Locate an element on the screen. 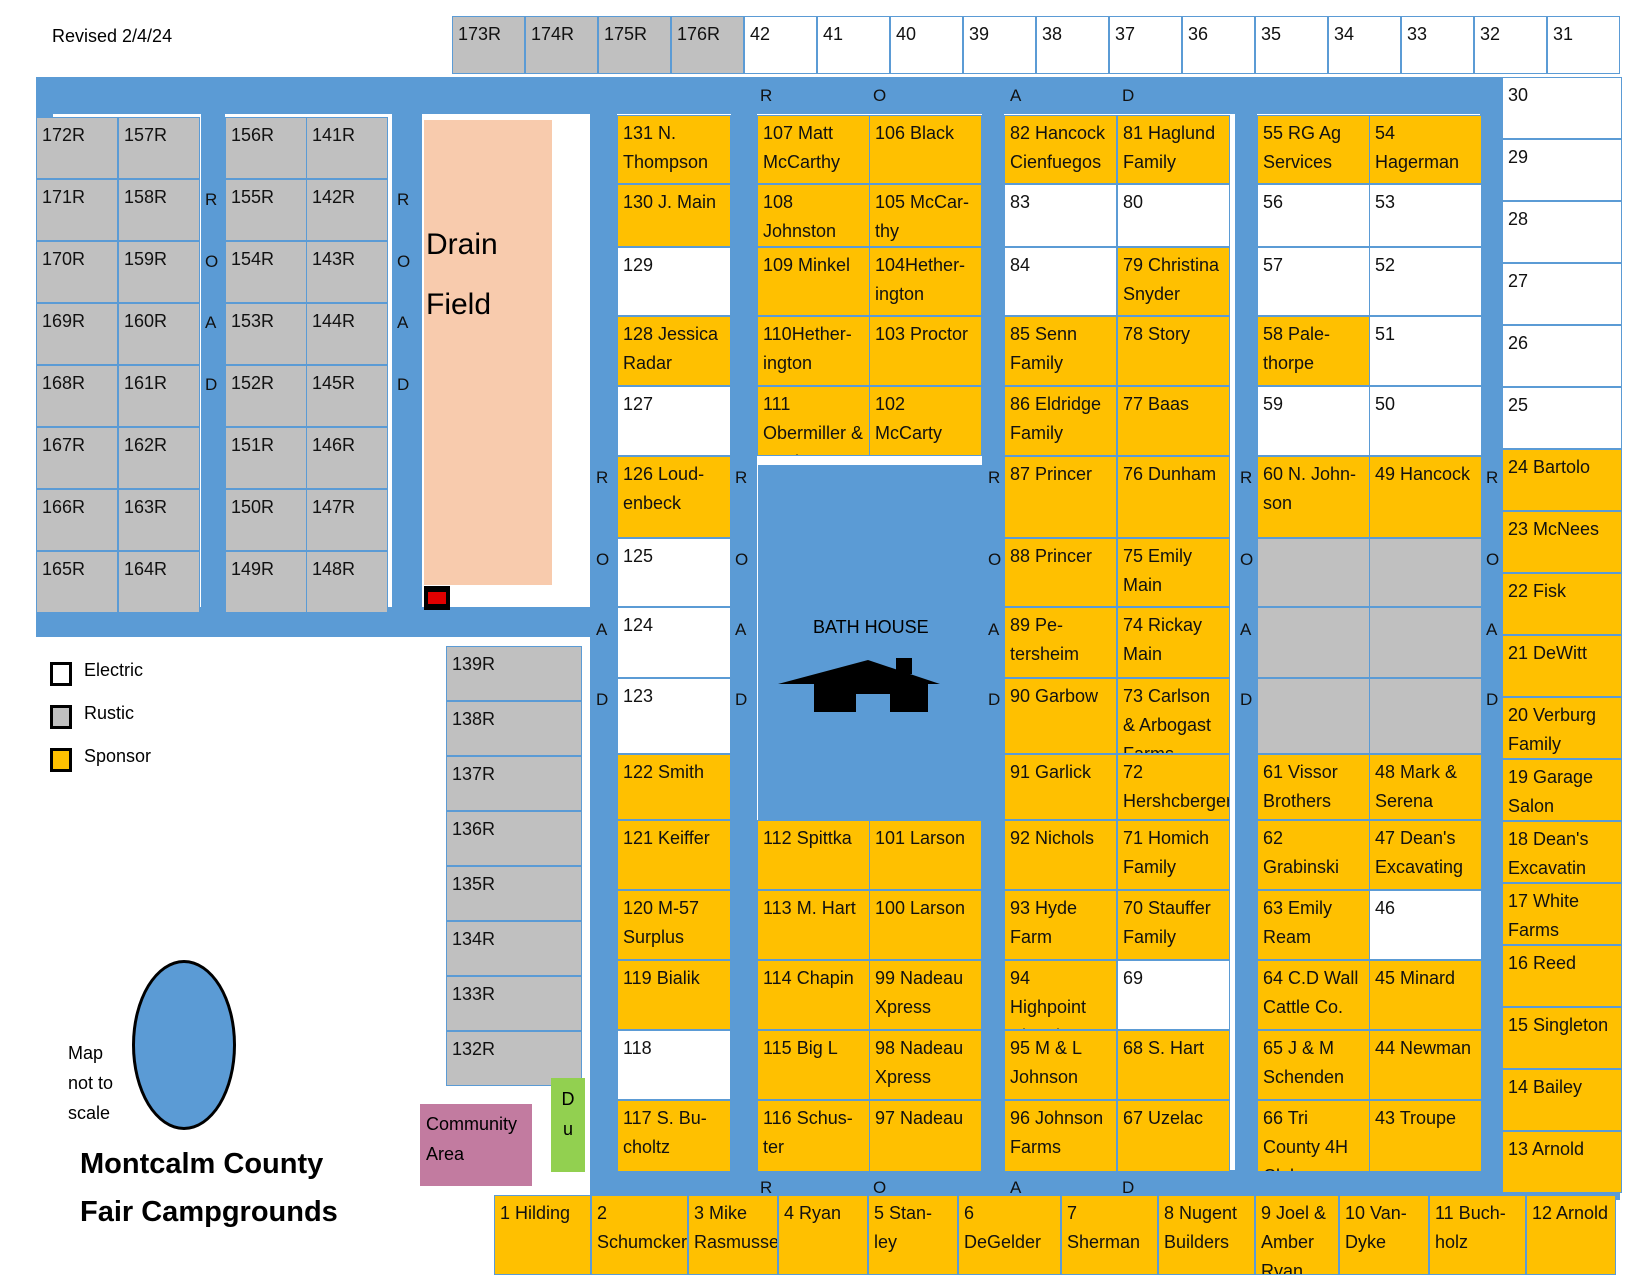  campsite: 76 Dunham is located at coordinates (1173, 497).